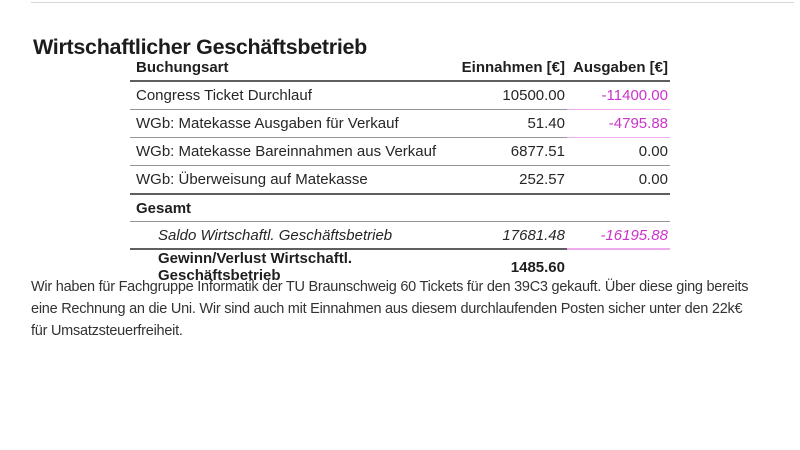 The image size is (800, 450). Describe the element at coordinates (504, 235) in the screenshot. I see `income-cell: 17681.48` at that location.